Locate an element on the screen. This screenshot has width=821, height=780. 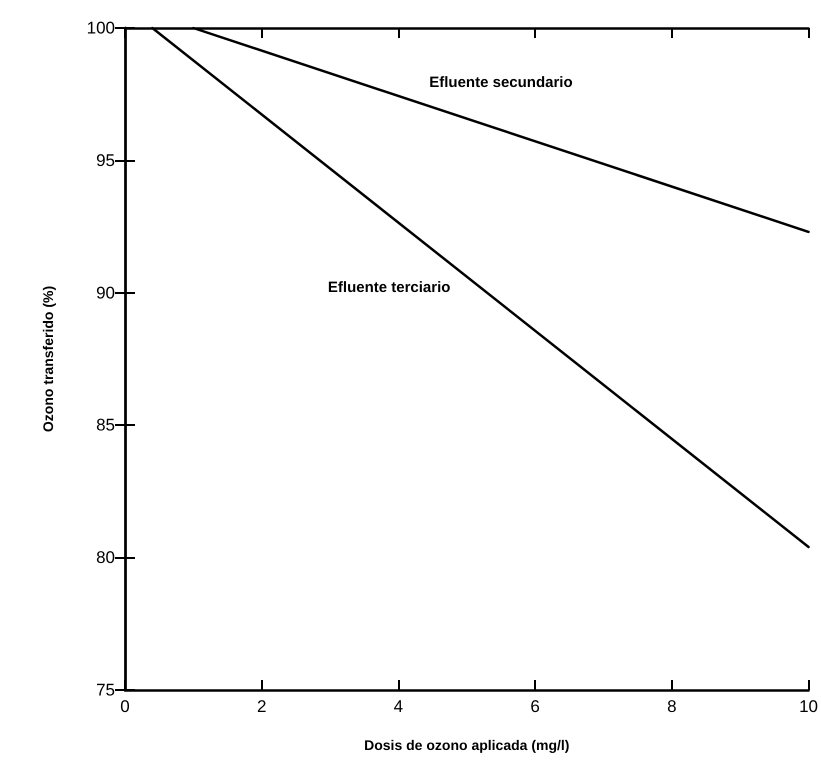
x-tick-label: 4 is located at coordinates (399, 706).